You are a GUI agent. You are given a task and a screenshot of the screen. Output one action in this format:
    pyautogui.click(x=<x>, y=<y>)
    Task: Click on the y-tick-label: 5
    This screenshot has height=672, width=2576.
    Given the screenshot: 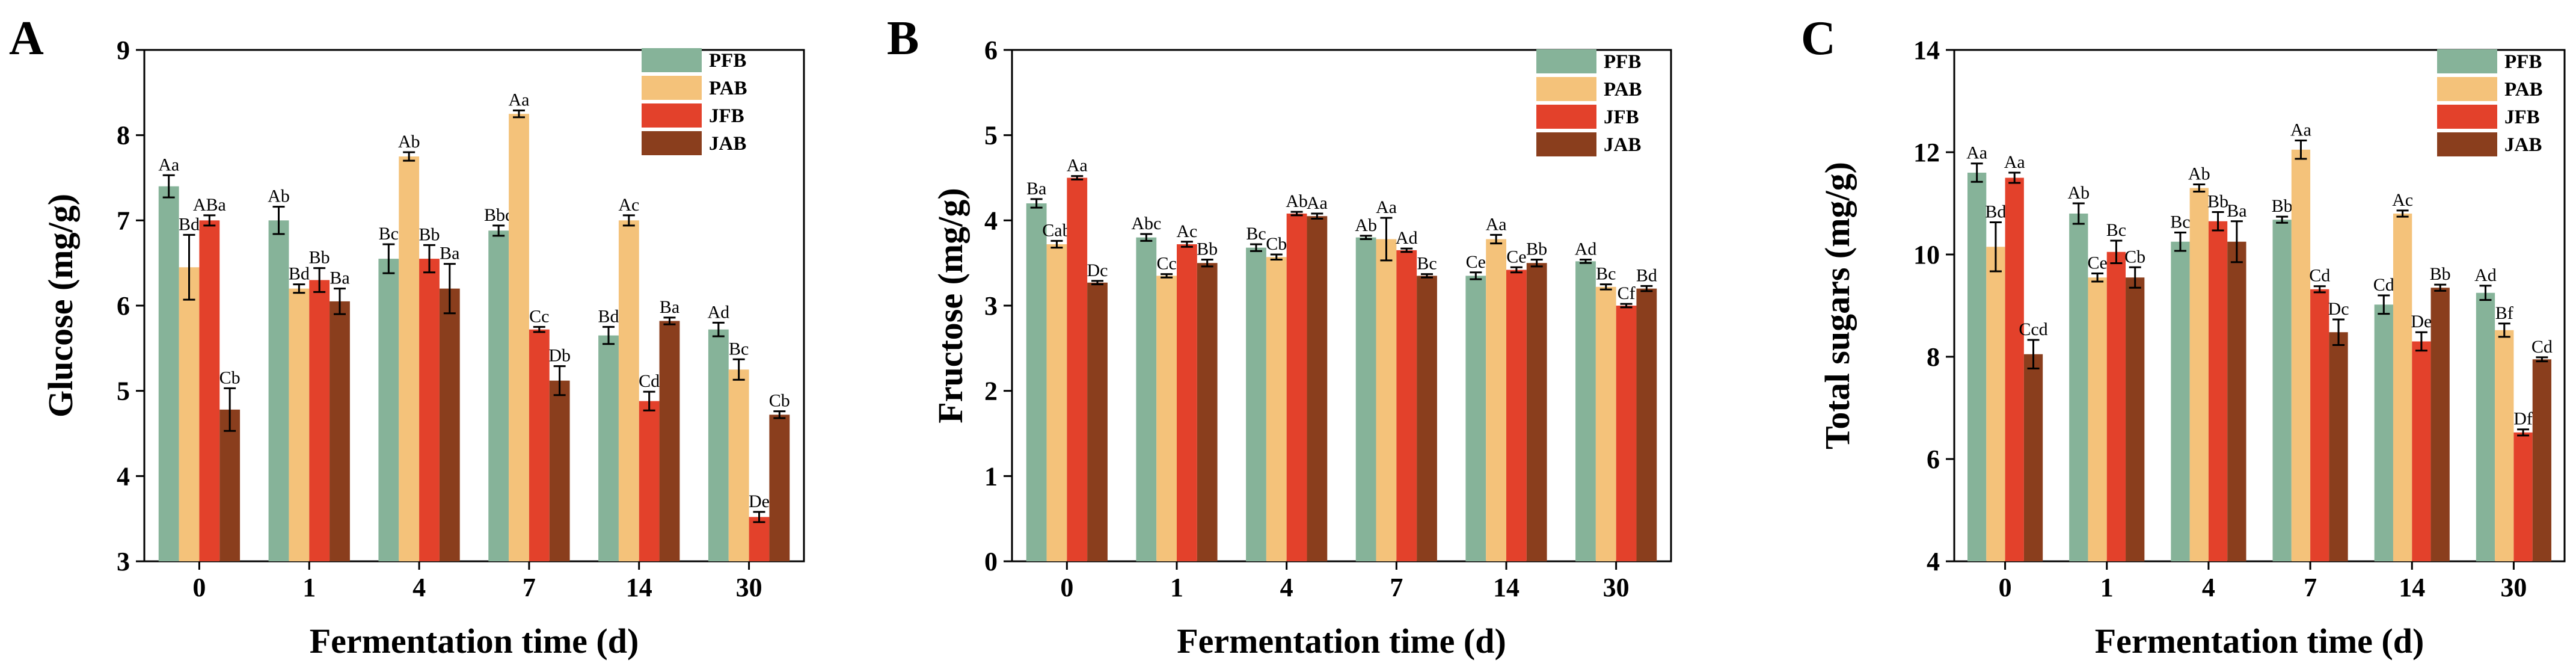 What is the action you would take?
    pyautogui.click(x=123, y=391)
    